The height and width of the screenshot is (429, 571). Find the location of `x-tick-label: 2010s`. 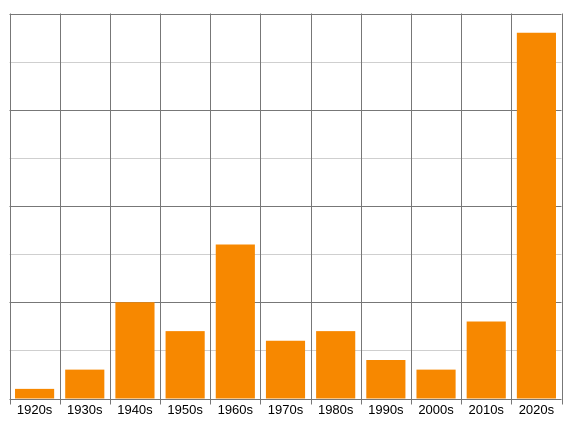

x-tick-label: 2010s is located at coordinates (487, 409).